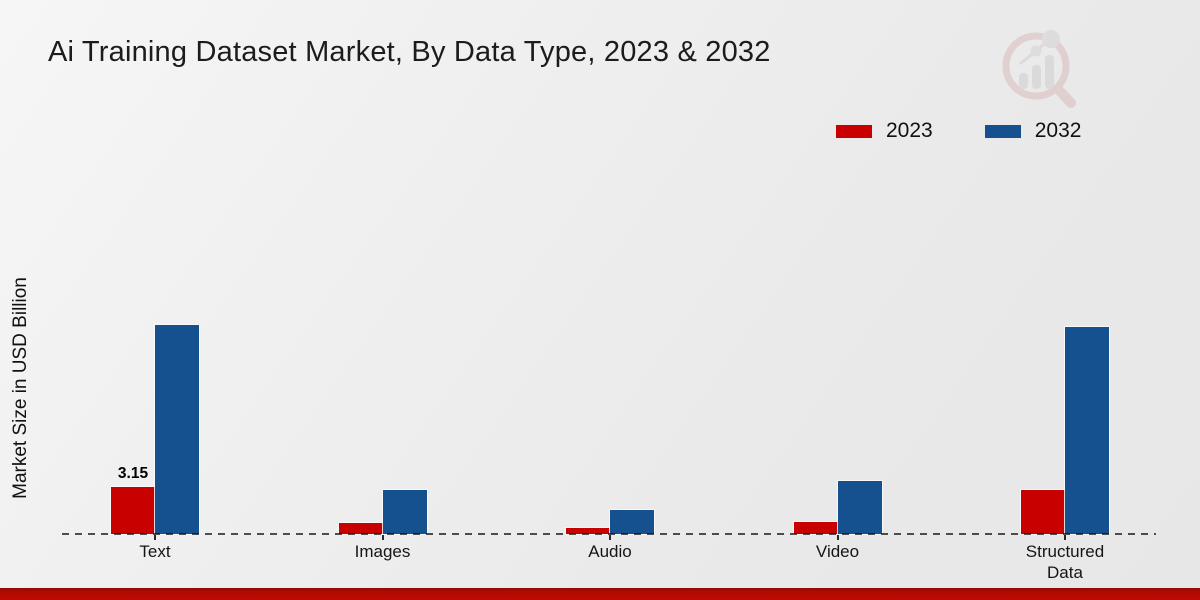  What do you see at coordinates (600, 594) in the screenshot?
I see `footer-accent-bar` at bounding box center [600, 594].